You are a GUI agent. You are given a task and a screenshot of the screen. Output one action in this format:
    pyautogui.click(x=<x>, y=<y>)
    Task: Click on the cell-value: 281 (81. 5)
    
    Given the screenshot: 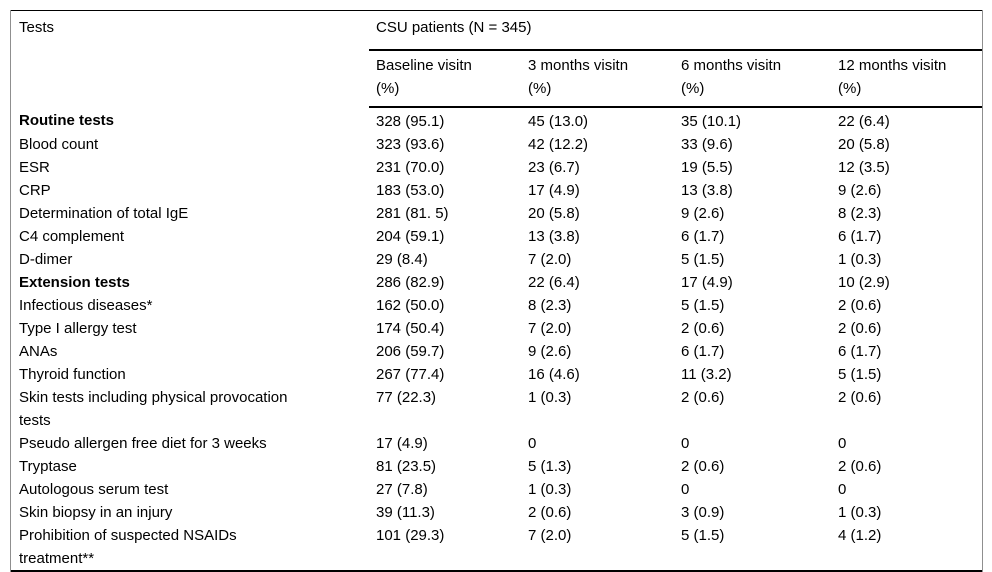 What is the action you would take?
    pyautogui.click(x=412, y=213)
    